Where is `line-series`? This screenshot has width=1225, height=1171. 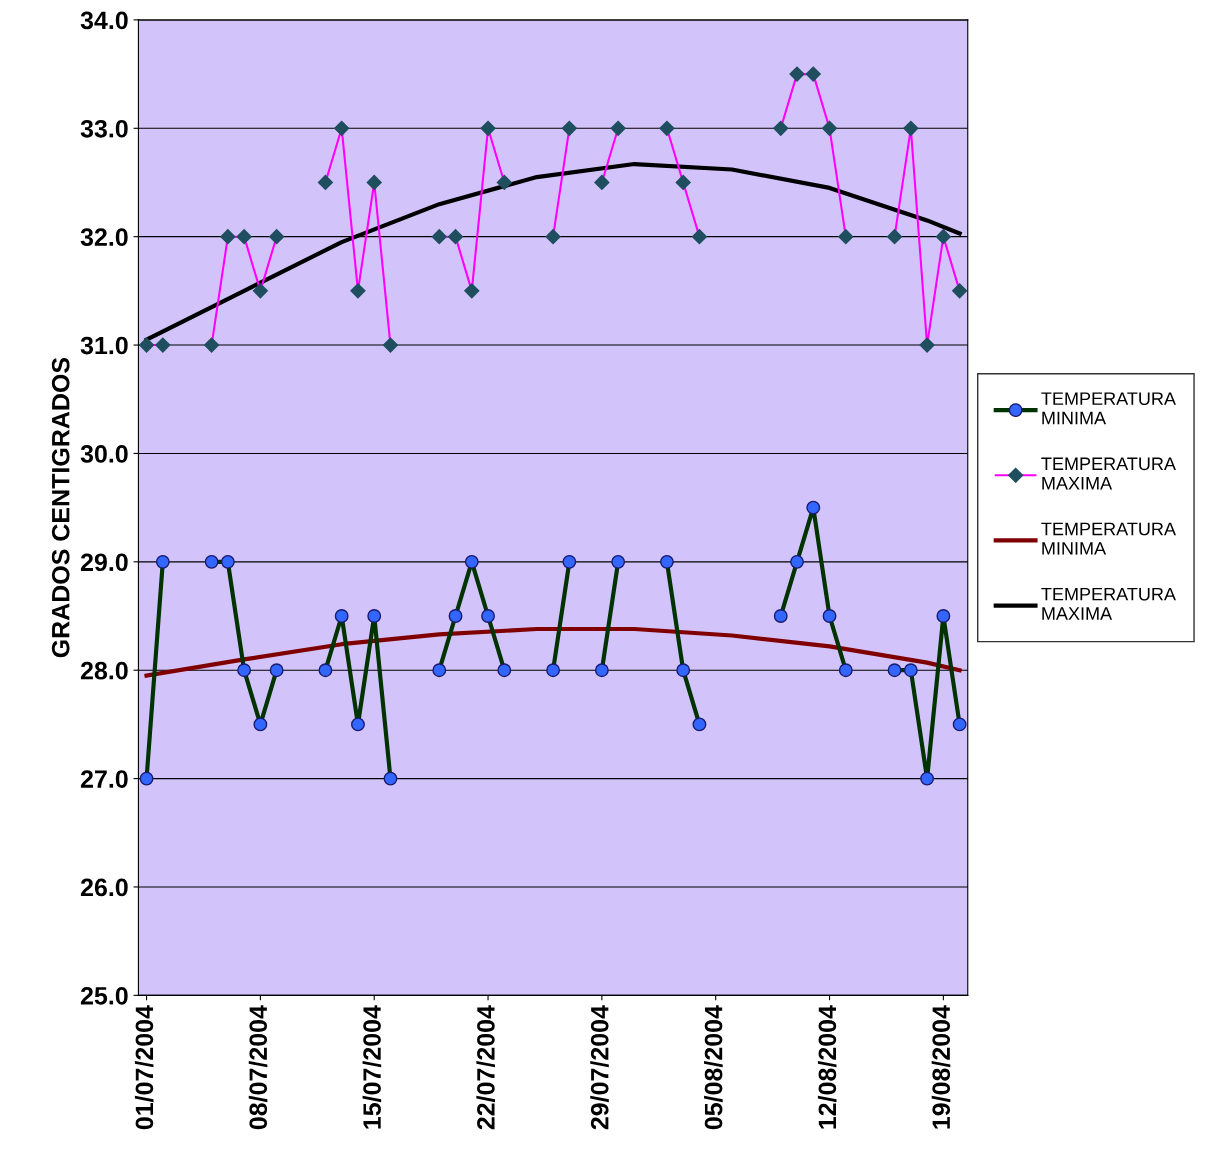
line-series is located at coordinates (553, 652).